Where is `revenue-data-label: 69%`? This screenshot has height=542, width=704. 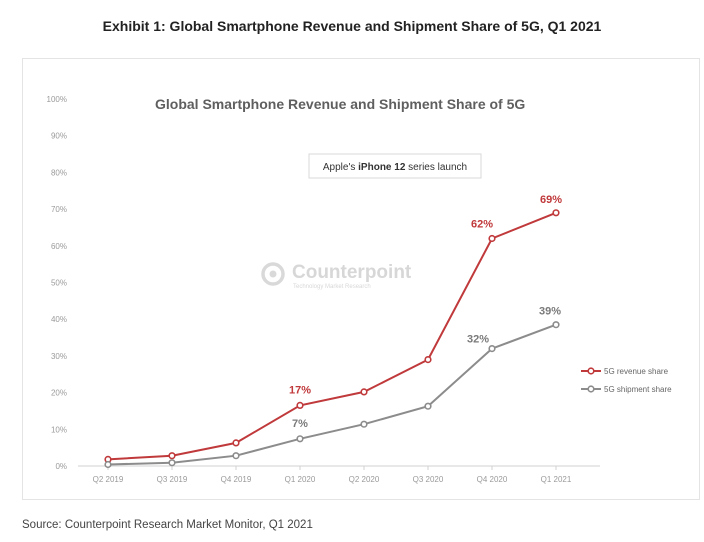 revenue-data-label: 69% is located at coordinates (551, 200).